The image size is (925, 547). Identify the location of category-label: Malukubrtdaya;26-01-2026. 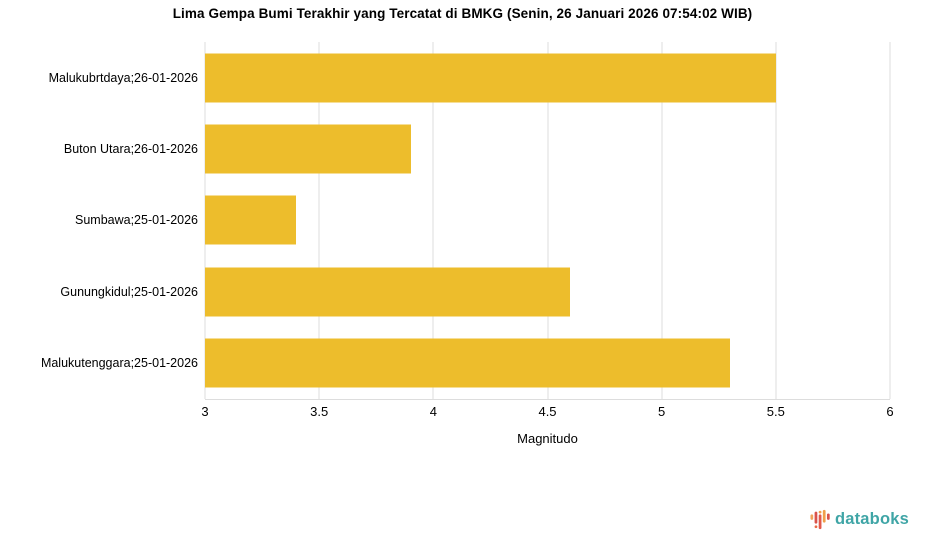
(123, 77).